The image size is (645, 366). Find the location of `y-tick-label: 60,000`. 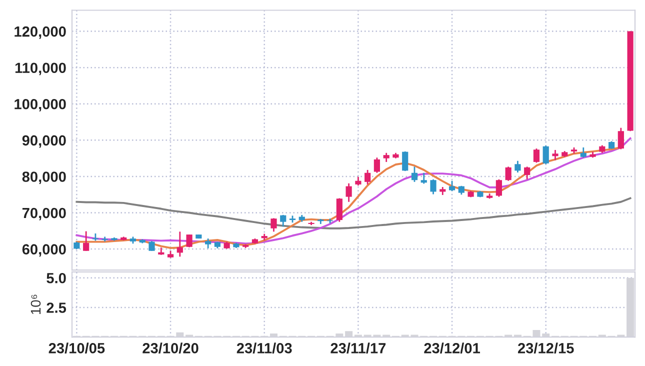

y-tick-label: 60,000 is located at coordinates (44, 250).